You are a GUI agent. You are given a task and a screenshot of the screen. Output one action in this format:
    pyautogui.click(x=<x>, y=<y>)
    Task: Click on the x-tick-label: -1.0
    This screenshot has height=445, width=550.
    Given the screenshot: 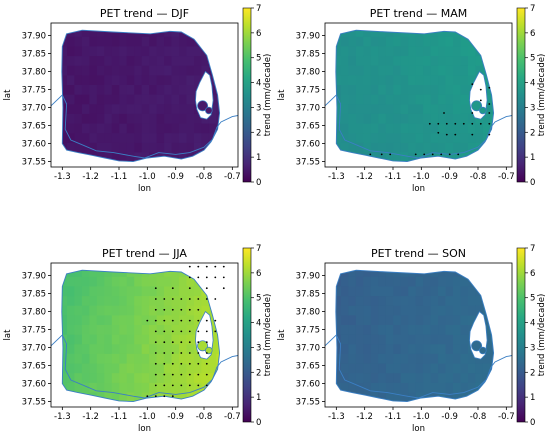 What is the action you would take?
    pyautogui.click(x=147, y=417)
    